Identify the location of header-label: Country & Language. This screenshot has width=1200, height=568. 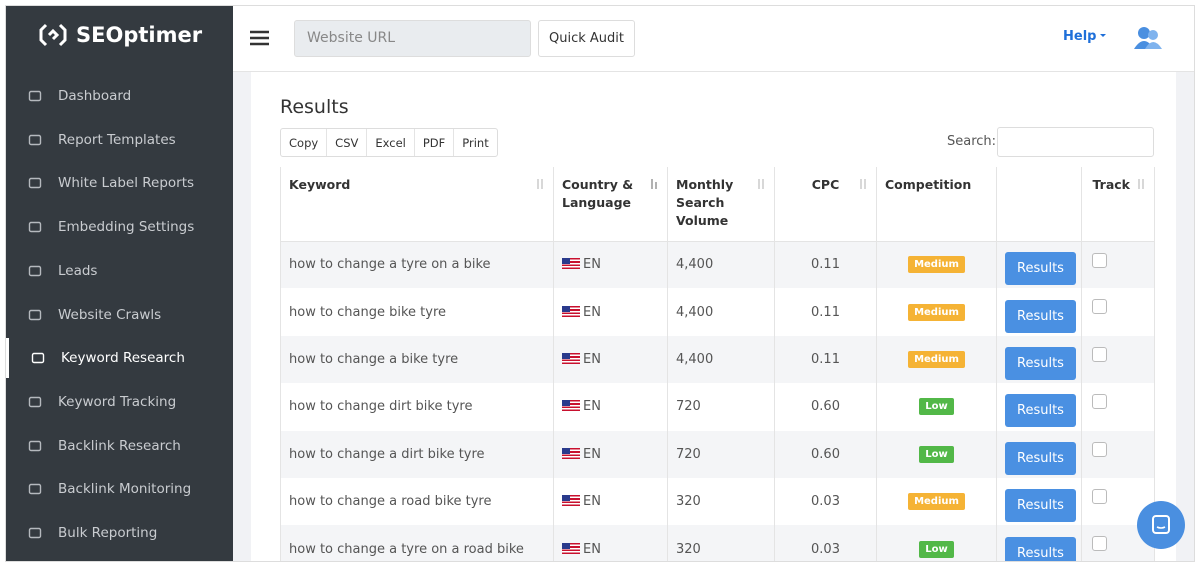
(598, 193).